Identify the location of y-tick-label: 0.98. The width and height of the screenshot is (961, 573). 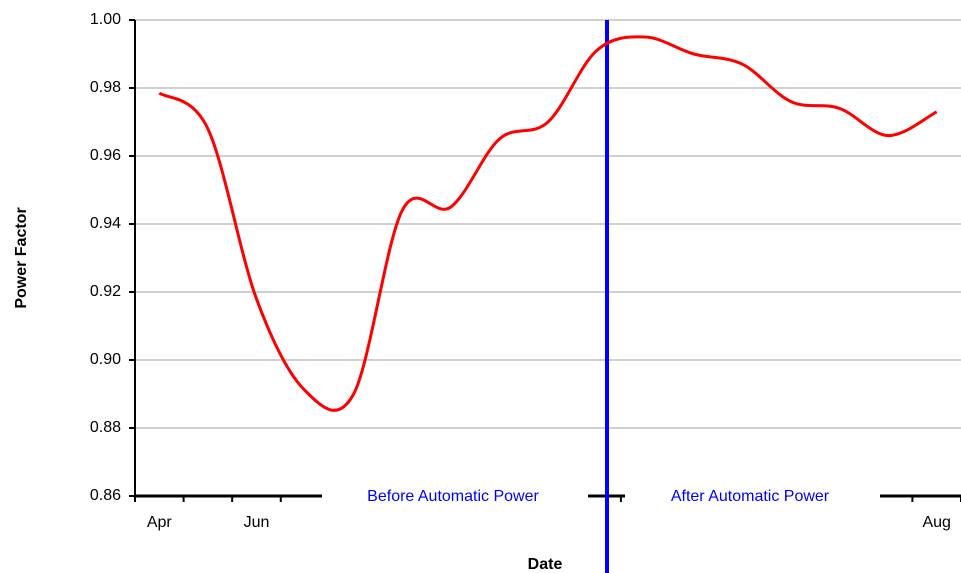
(105, 87).